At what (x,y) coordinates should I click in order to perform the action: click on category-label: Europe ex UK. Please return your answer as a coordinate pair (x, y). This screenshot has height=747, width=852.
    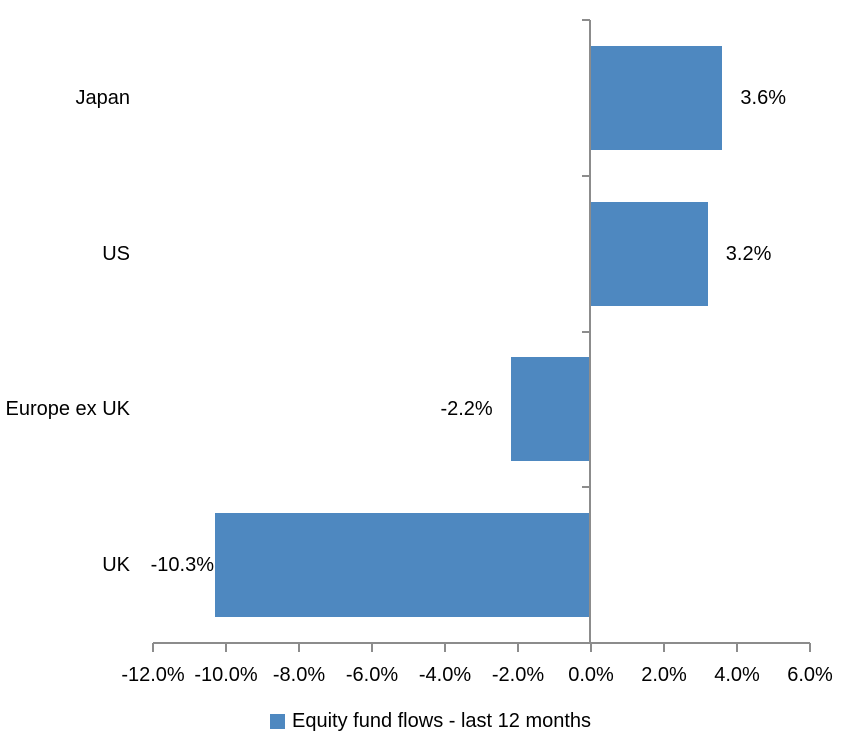
    Looking at the image, I should click on (67, 409).